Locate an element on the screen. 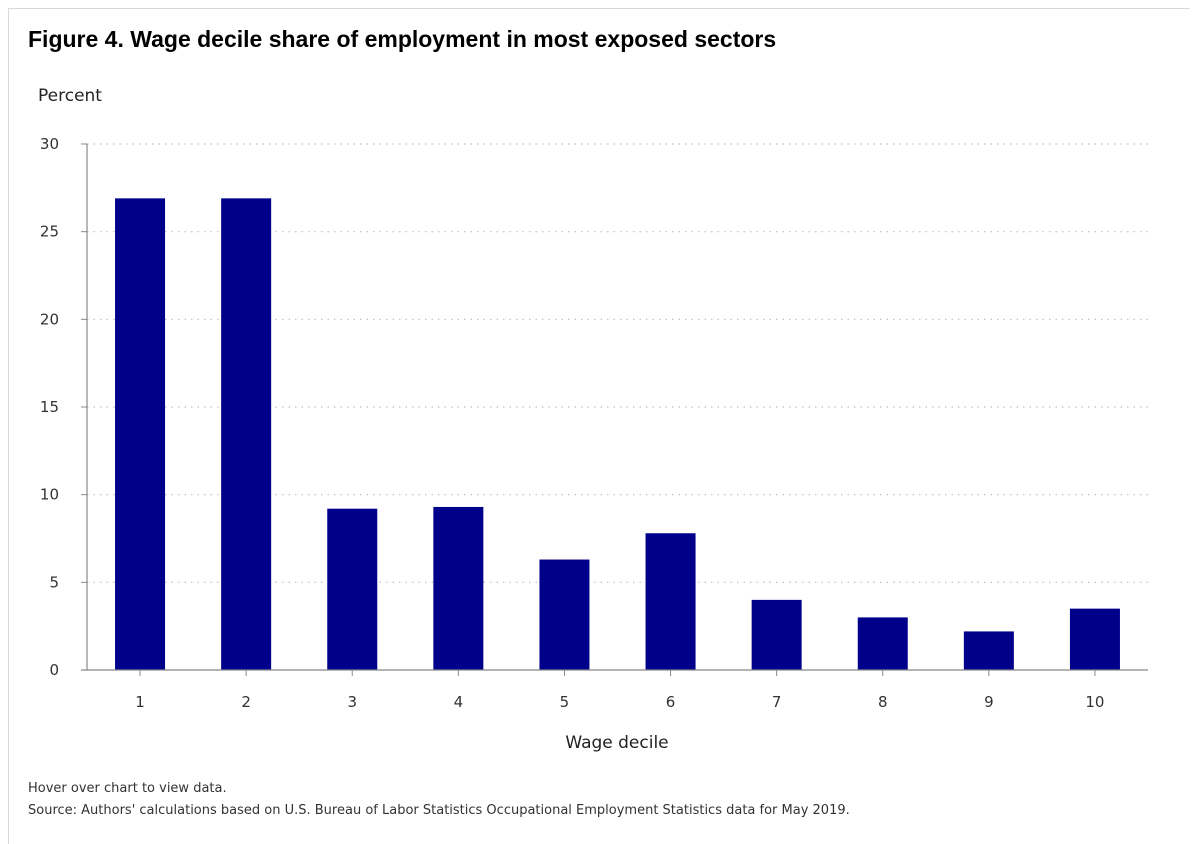 This screenshot has width=1200, height=844. x-tick-label: 9 is located at coordinates (989, 702).